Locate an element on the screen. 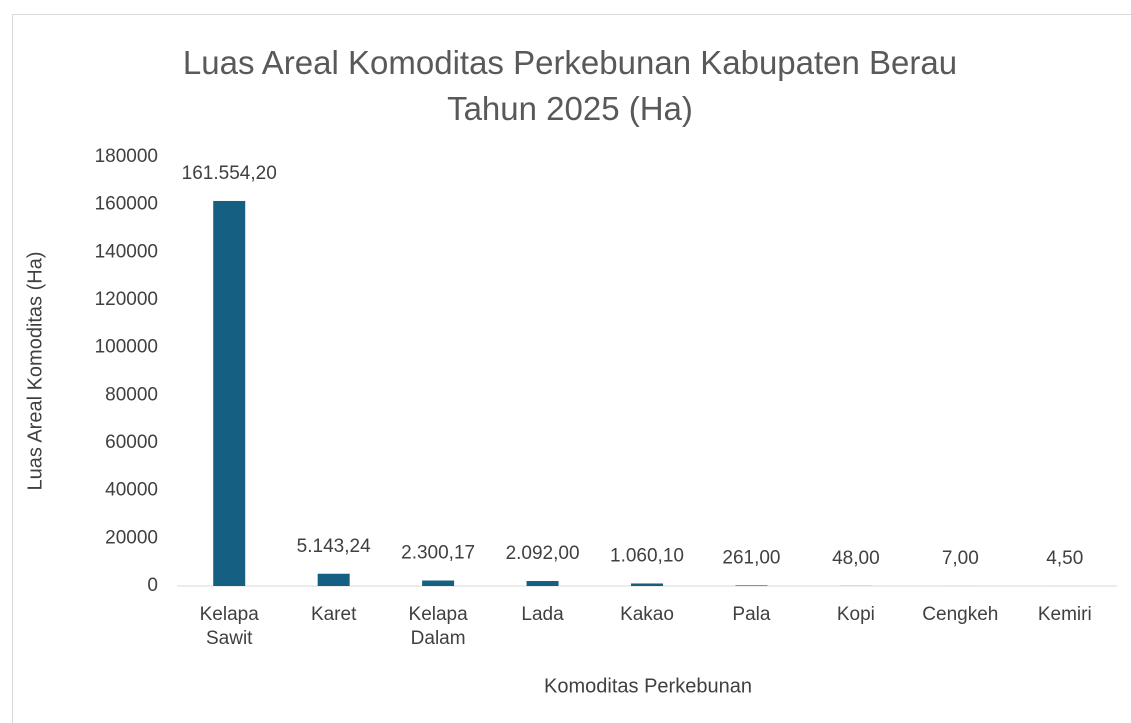  x-tick-label: Kopi is located at coordinates (855, 614).